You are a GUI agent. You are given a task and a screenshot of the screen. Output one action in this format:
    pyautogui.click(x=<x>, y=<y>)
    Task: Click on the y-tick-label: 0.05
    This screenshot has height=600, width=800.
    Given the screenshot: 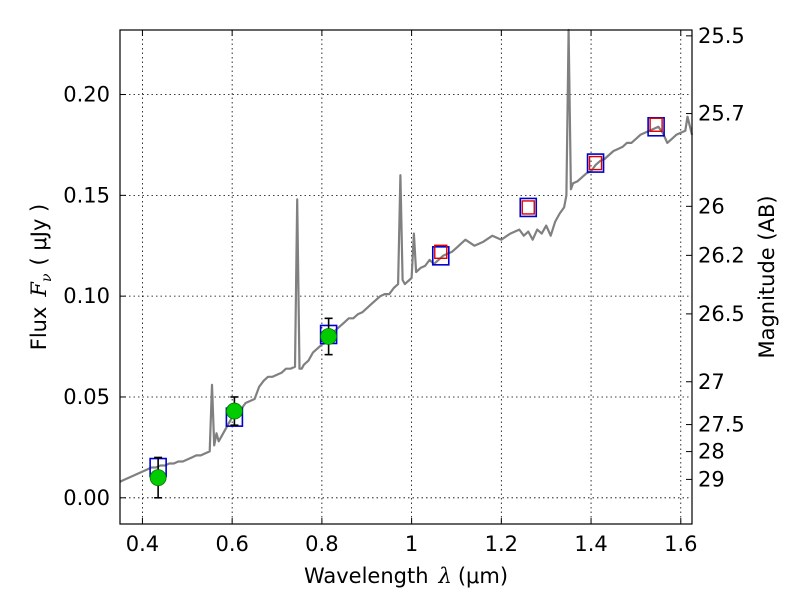 What is the action you would take?
    pyautogui.click(x=86, y=397)
    